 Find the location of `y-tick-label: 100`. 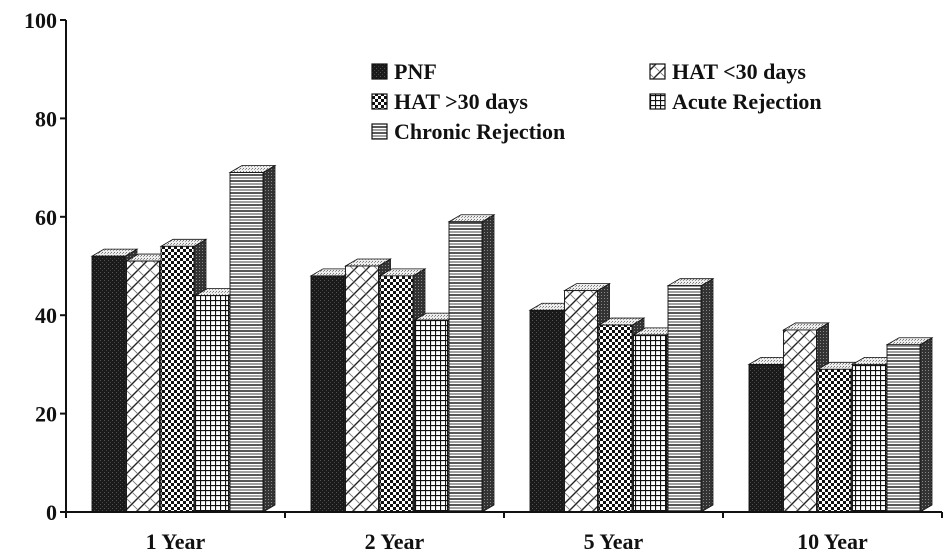

y-tick-label: 100 is located at coordinates (40, 20).